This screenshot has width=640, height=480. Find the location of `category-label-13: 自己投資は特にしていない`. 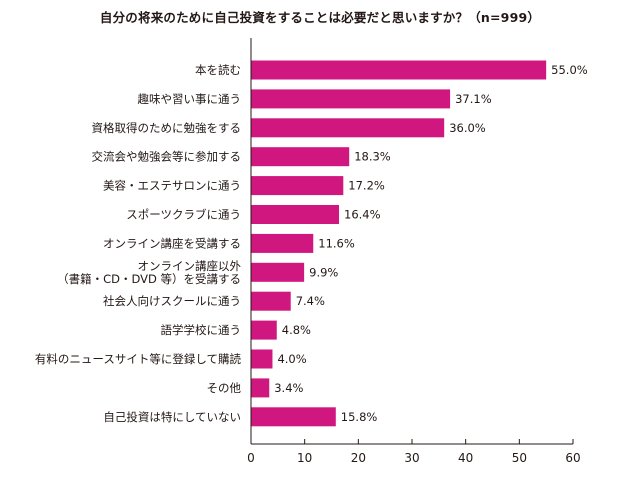

category-label-13: 自己投資は特にしていない is located at coordinates (172, 417).